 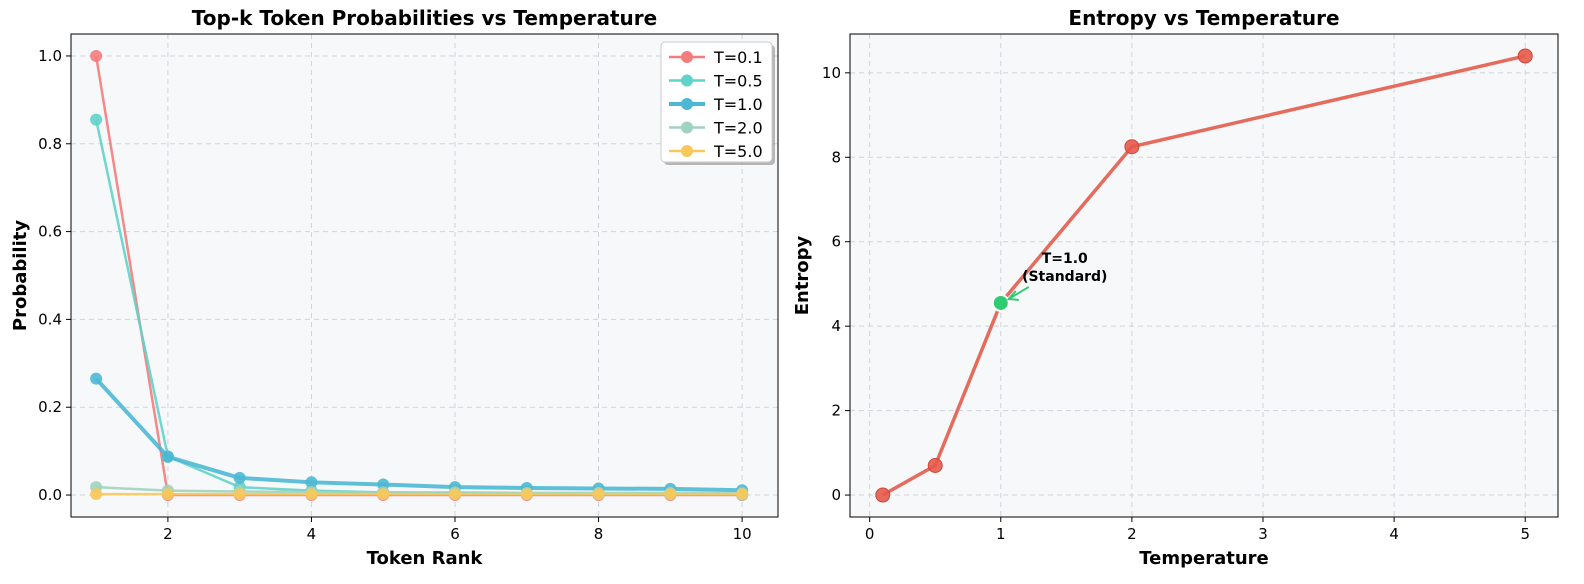 I want to click on annotation: T=1.0 (Standard), so click(x=1056, y=276).